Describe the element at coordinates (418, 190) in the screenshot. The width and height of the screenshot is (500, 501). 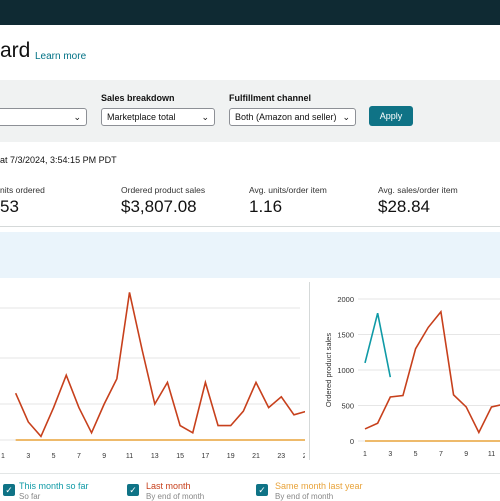
I see `metric-label: Avg. sales/order item` at that location.